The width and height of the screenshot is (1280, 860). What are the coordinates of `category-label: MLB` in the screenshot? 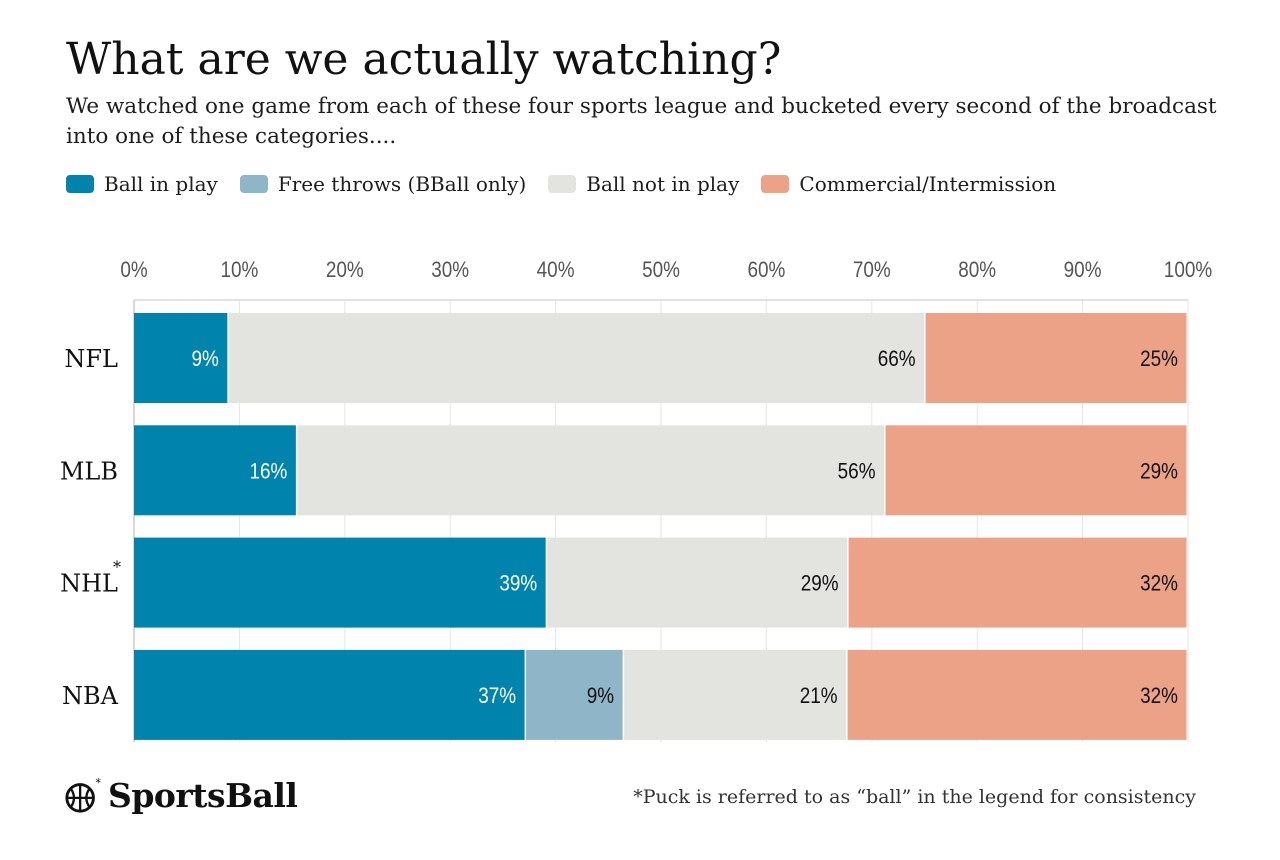 It's located at (89, 471).